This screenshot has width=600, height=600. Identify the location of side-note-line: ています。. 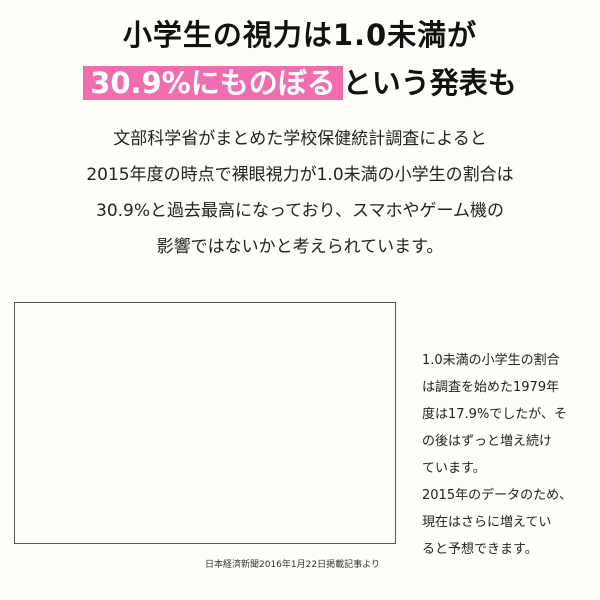
(454, 468).